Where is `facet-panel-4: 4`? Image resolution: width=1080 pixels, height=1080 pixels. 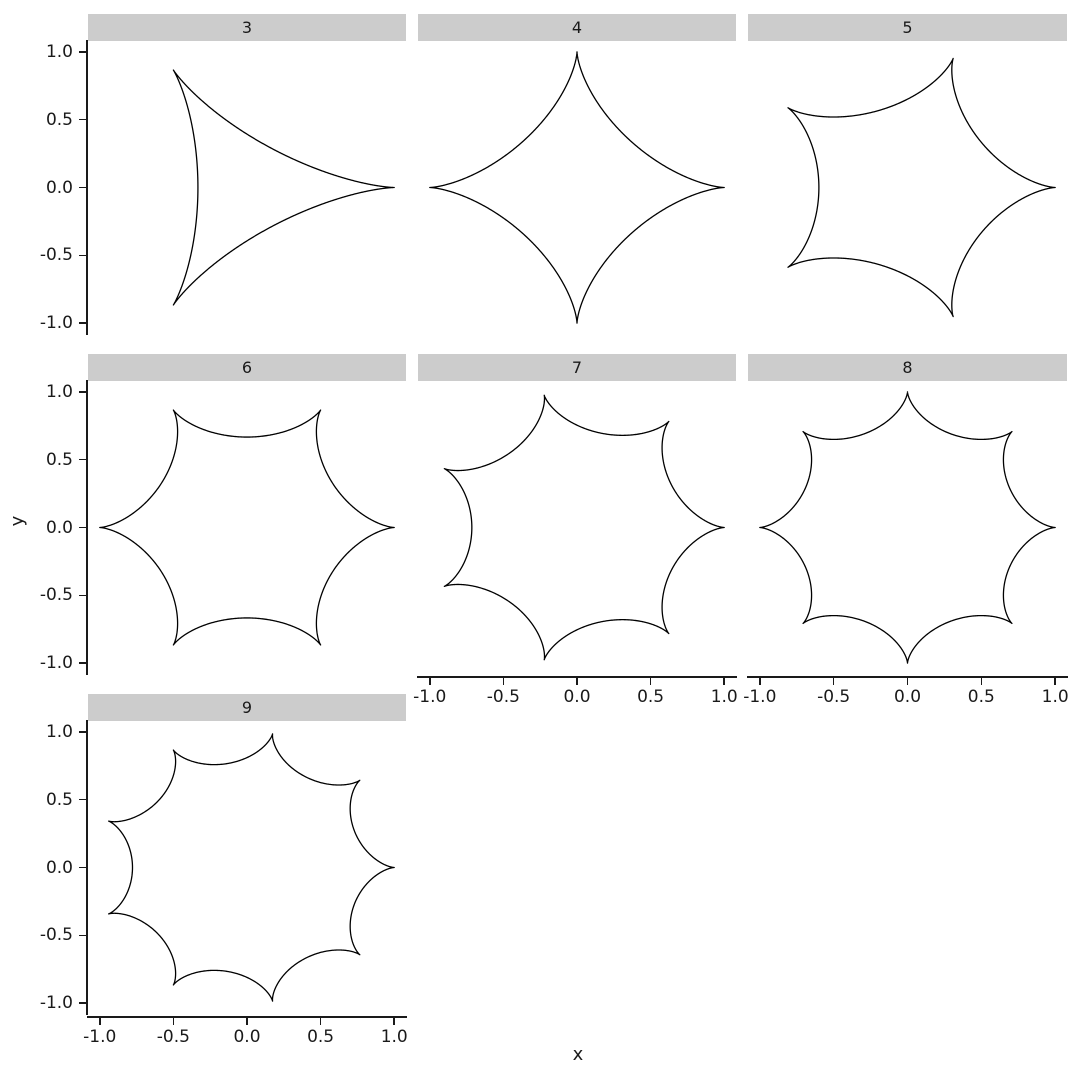
facet-panel-4: 4 is located at coordinates (577, 174).